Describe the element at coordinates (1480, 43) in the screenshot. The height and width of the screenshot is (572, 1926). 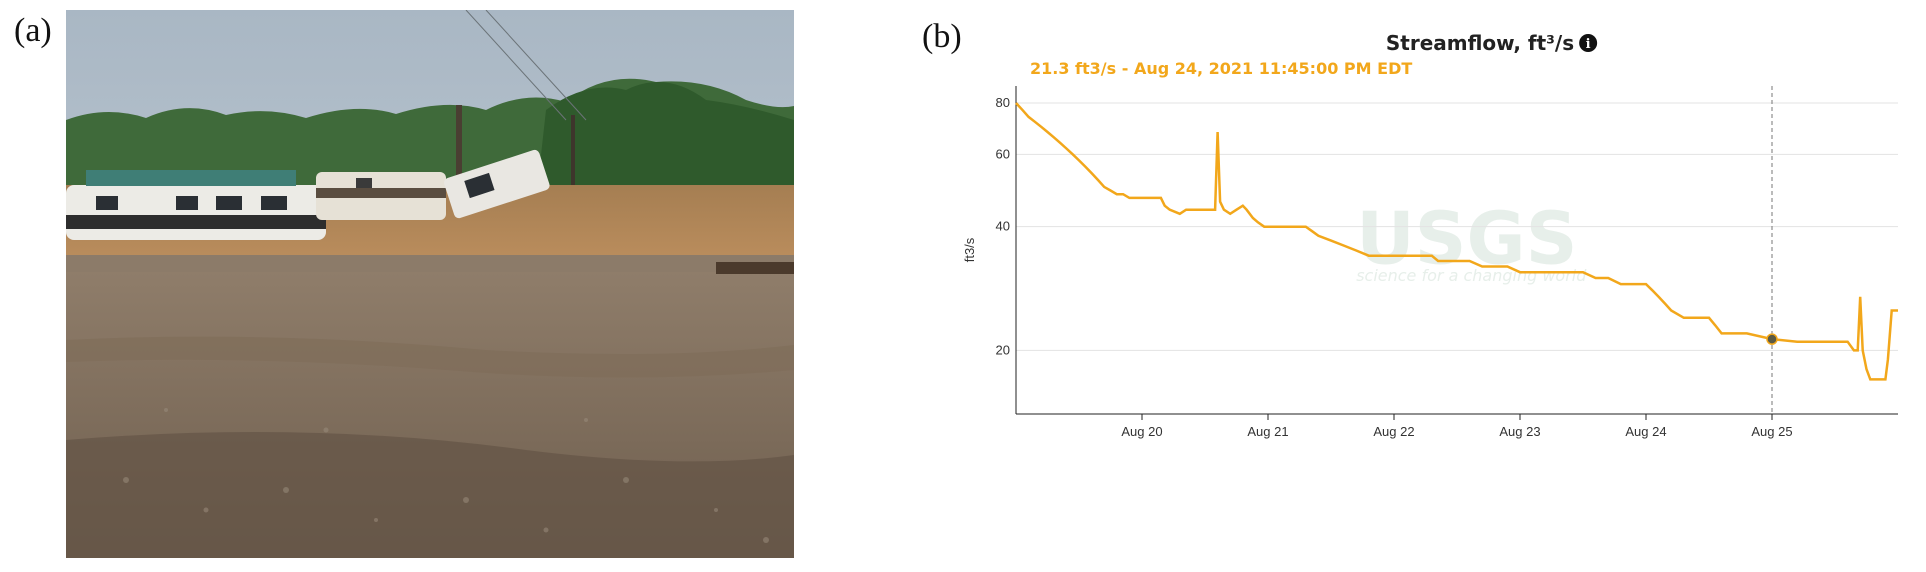
I see `chart-title: Streamflow, ft³/s` at that location.